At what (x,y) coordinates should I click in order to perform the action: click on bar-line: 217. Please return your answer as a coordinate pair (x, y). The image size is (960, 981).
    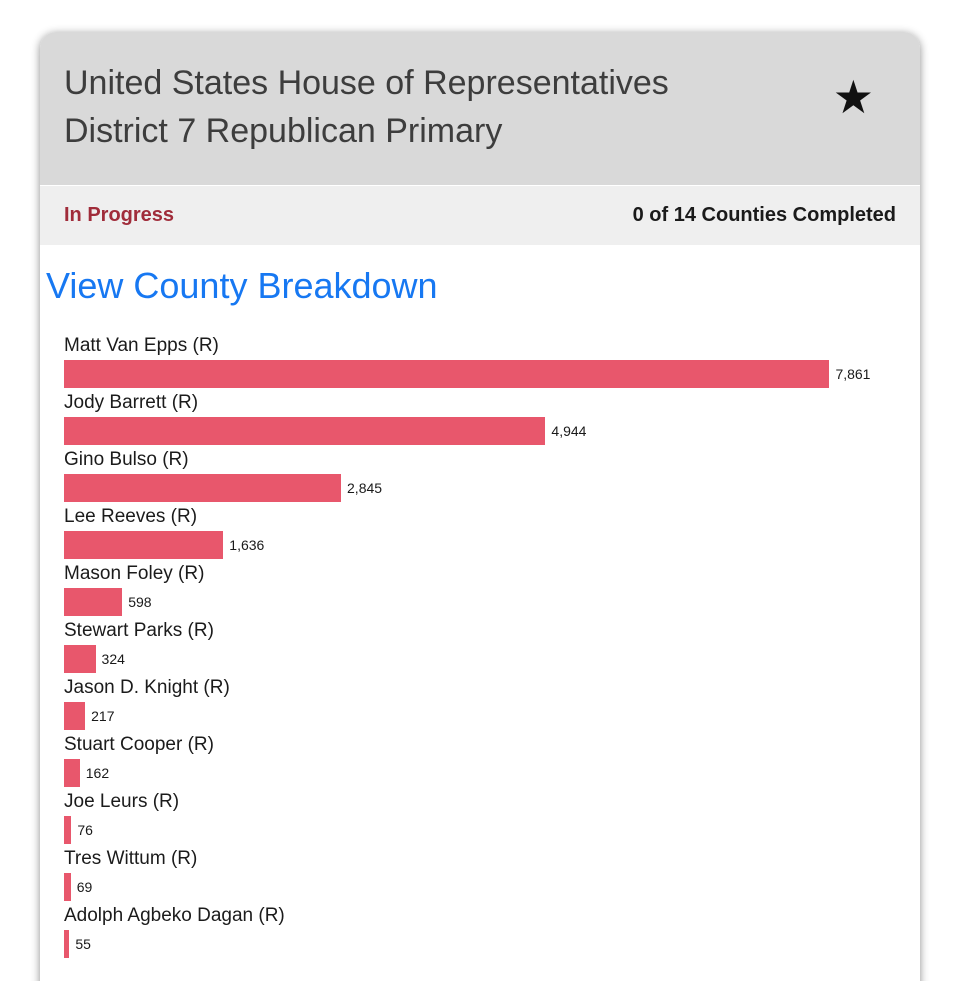
    Looking at the image, I should click on (480, 716).